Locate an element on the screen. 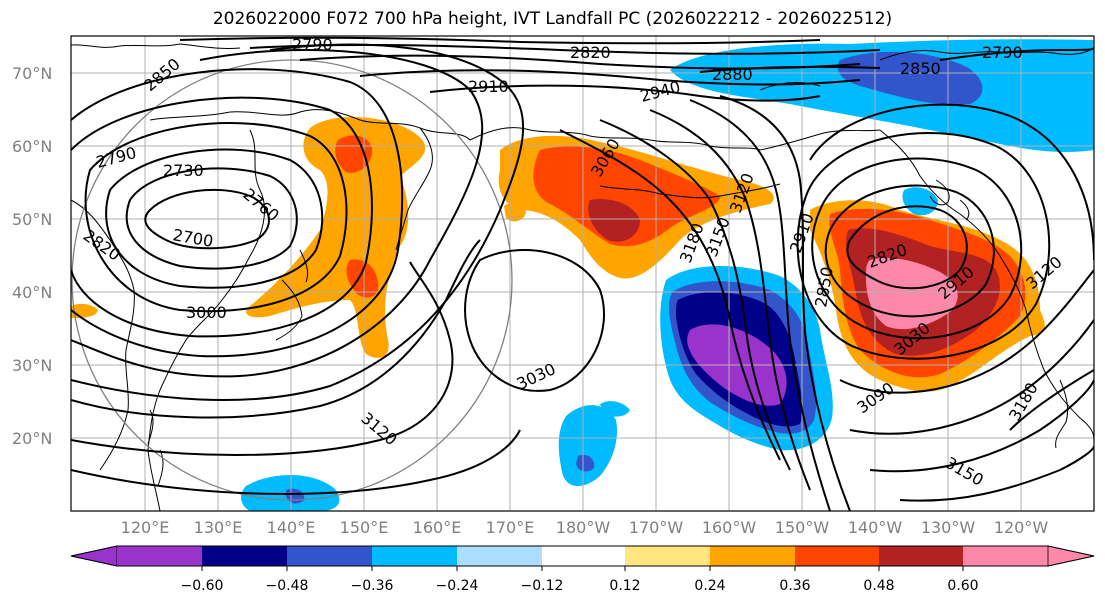  colorbar-outline is located at coordinates (582, 556).